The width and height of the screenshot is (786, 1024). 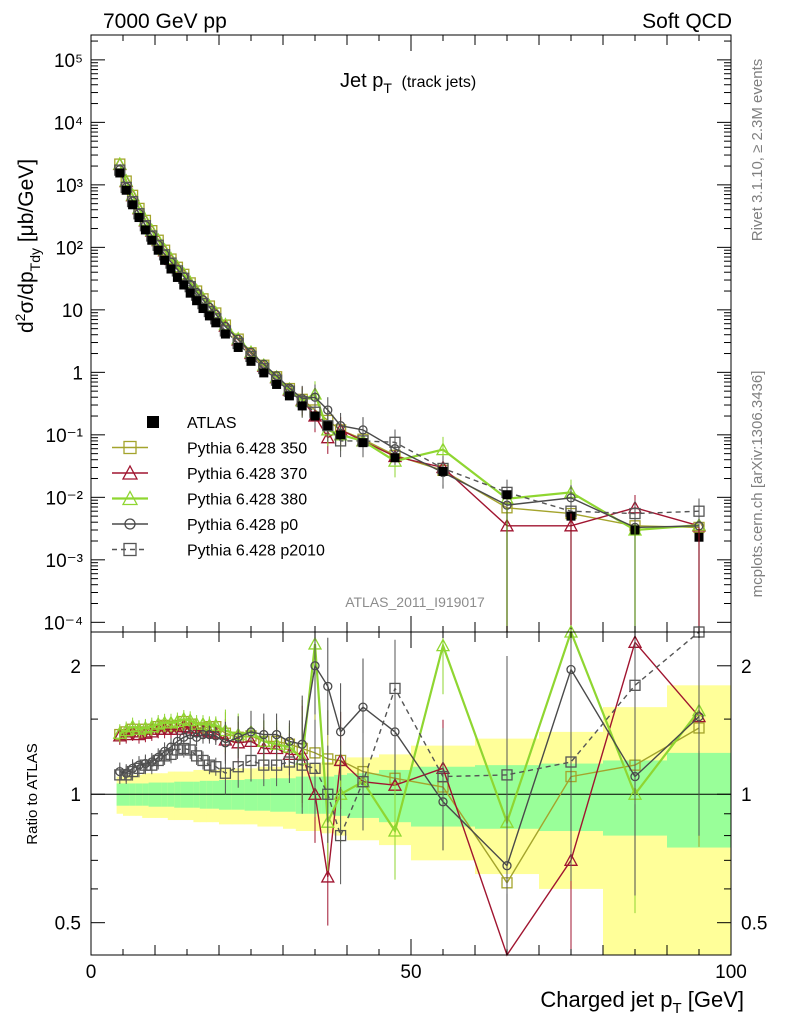 I want to click on legend-label: Pythia 6.428 370, so click(x=247, y=474).